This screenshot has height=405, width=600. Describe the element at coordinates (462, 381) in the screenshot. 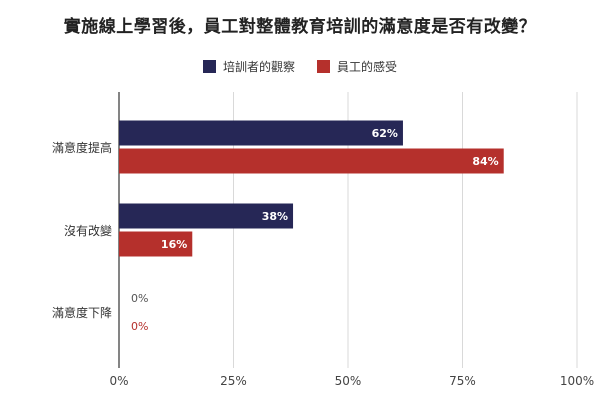

I see `x-tick-label: 75%` at that location.